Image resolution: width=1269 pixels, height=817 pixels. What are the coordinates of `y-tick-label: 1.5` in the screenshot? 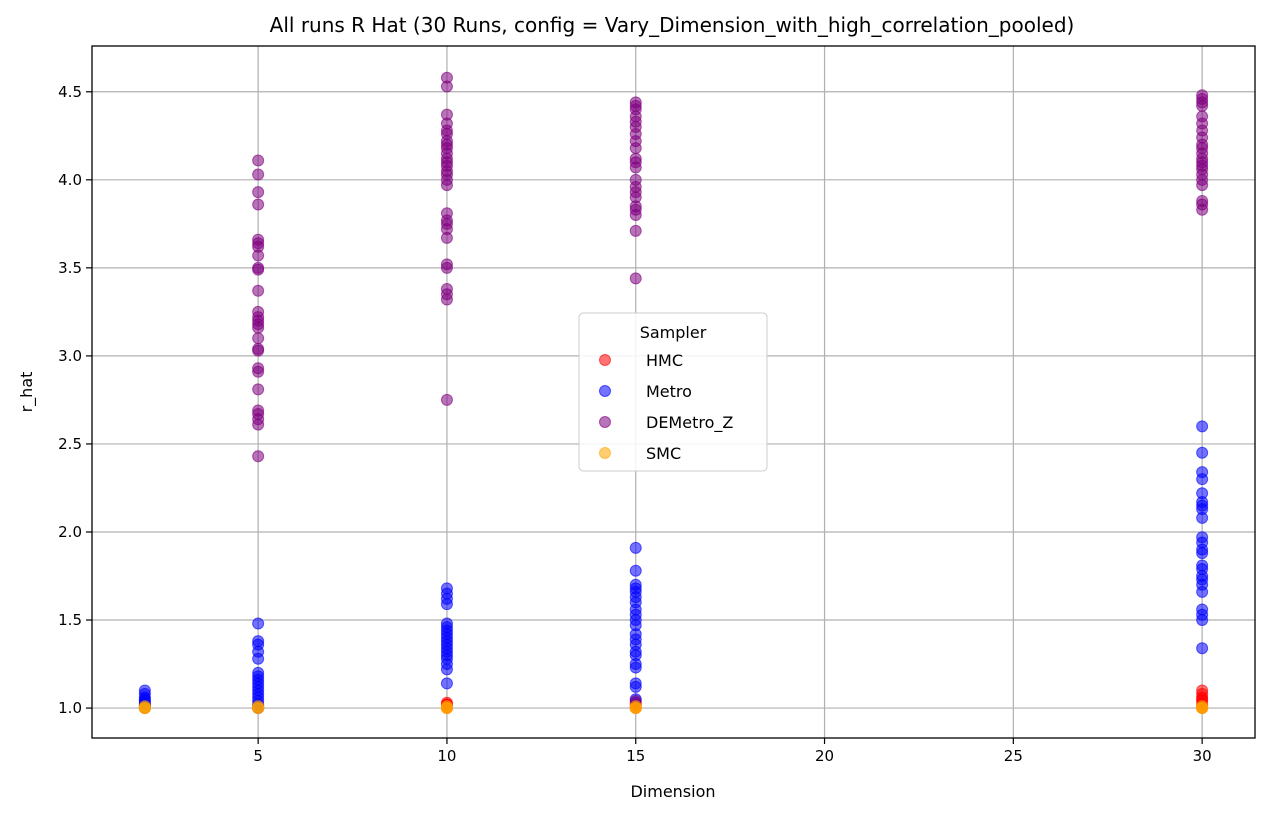 It's located at (70, 620).